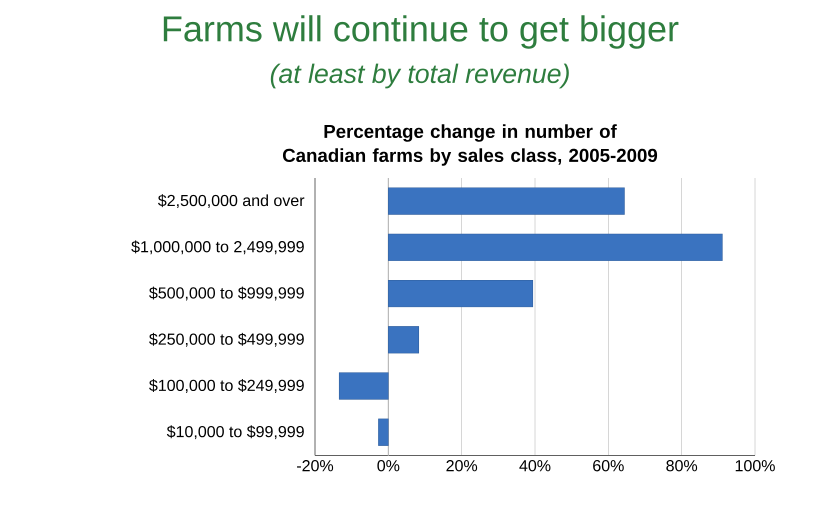 The image size is (817, 516). What do you see at coordinates (421, 32) in the screenshot?
I see `chart-title: Farms will continue to get bigger` at bounding box center [421, 32].